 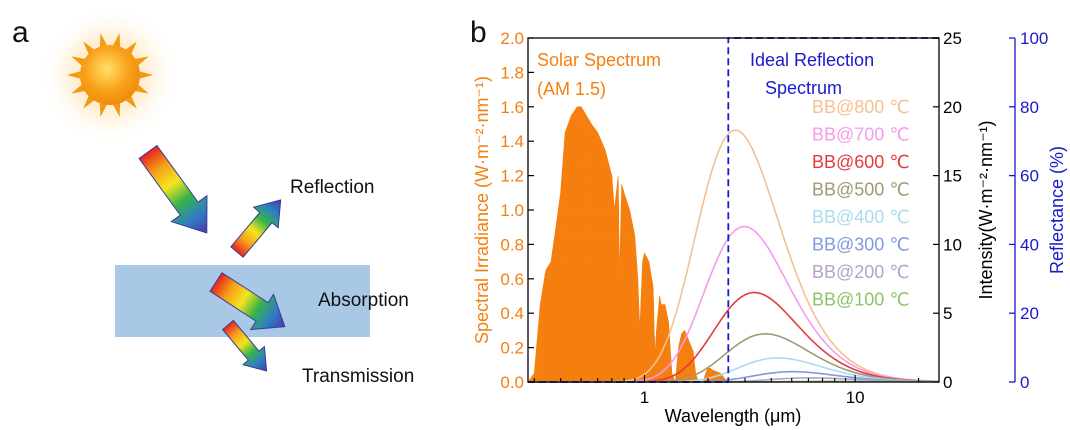 I want to click on right-tick-label: 0, so click(x=947, y=382).